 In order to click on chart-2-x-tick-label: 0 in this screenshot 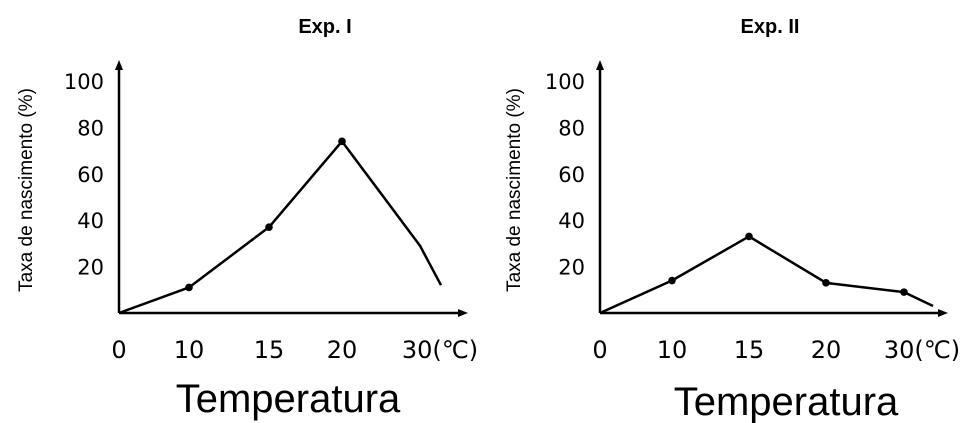, I will do `click(599, 350)`.